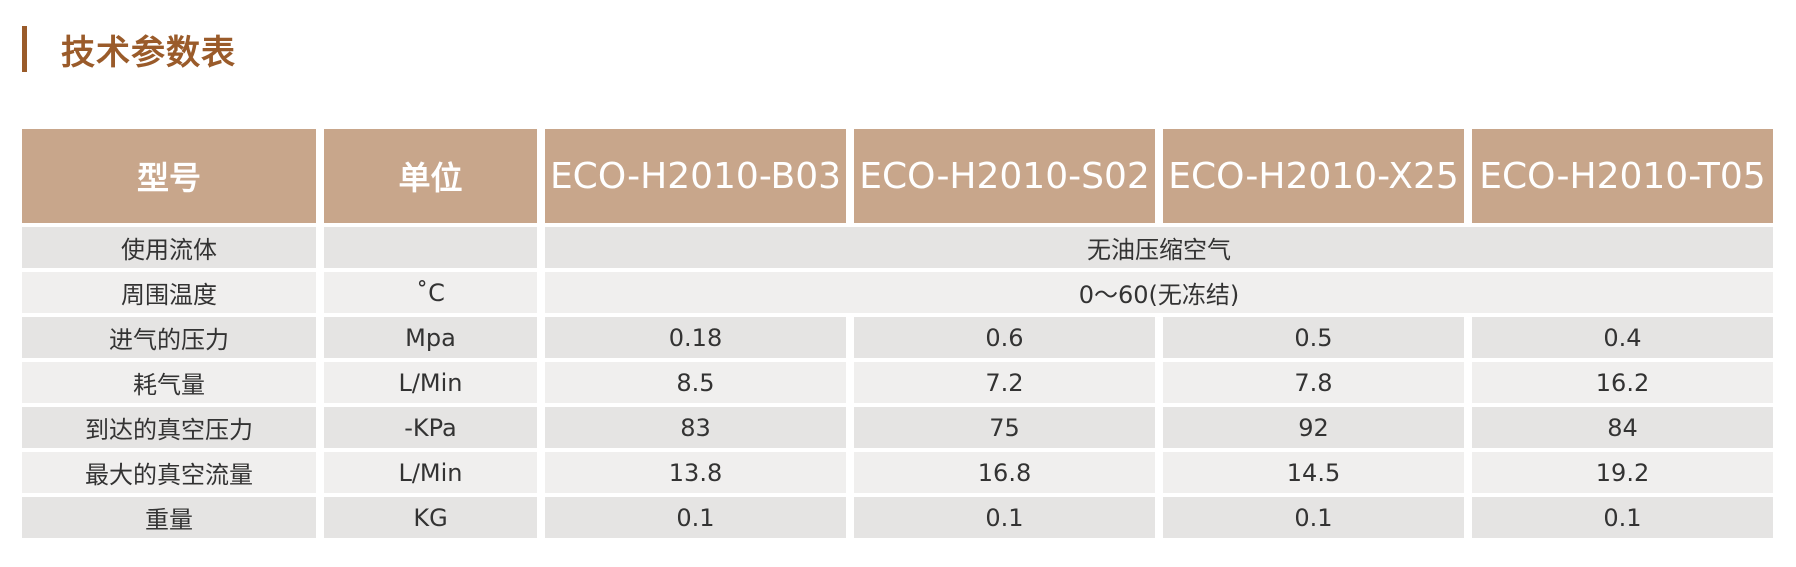 Image resolution: width=1796 pixels, height=567 pixels. What do you see at coordinates (1004, 427) in the screenshot?
I see `row-value: 75` at bounding box center [1004, 427].